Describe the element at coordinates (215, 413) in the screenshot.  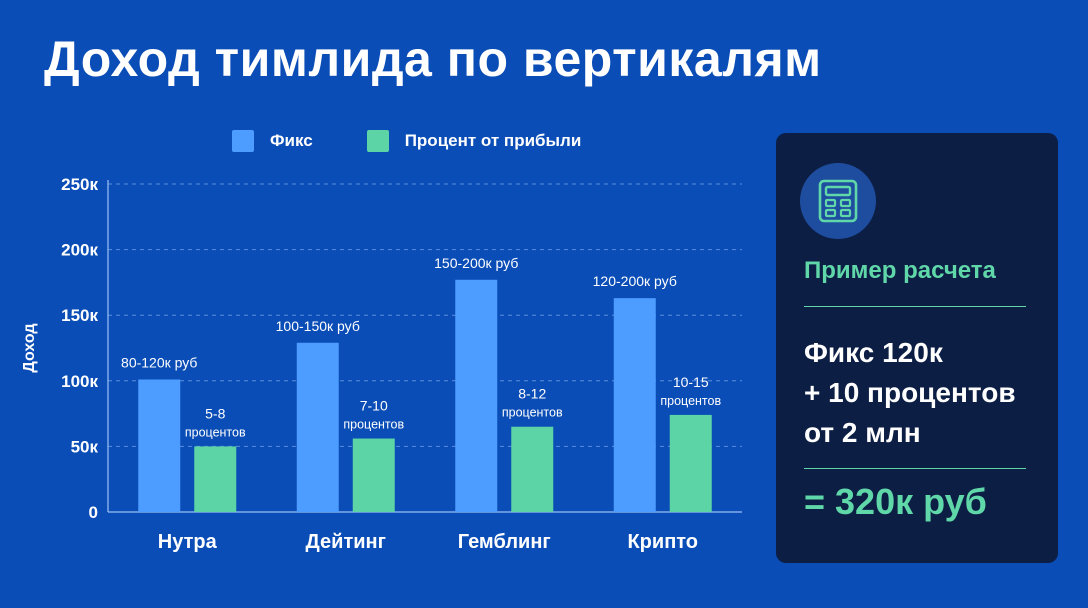
I see `data-label: 5-8` at that location.